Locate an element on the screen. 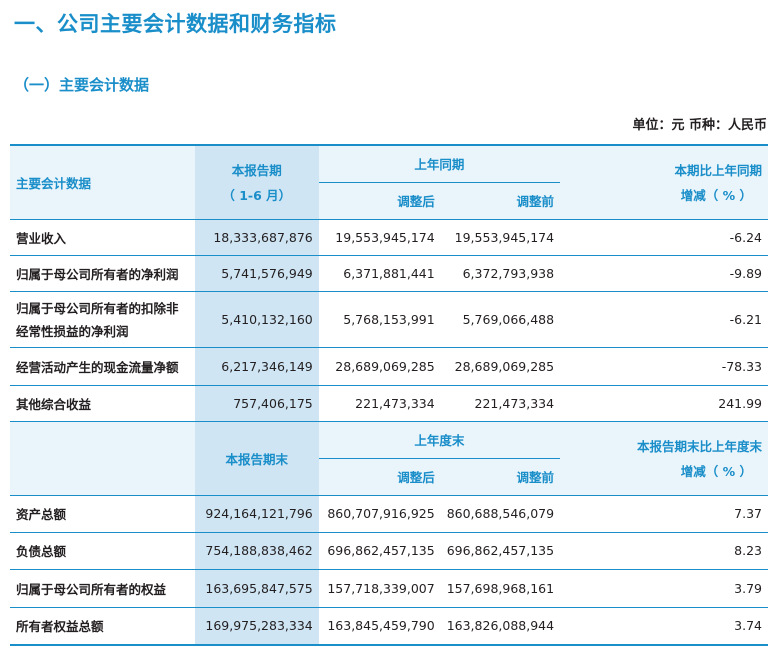 The height and width of the screenshot is (650, 783). column-header-prior-period: 上年同期 is located at coordinates (439, 163).